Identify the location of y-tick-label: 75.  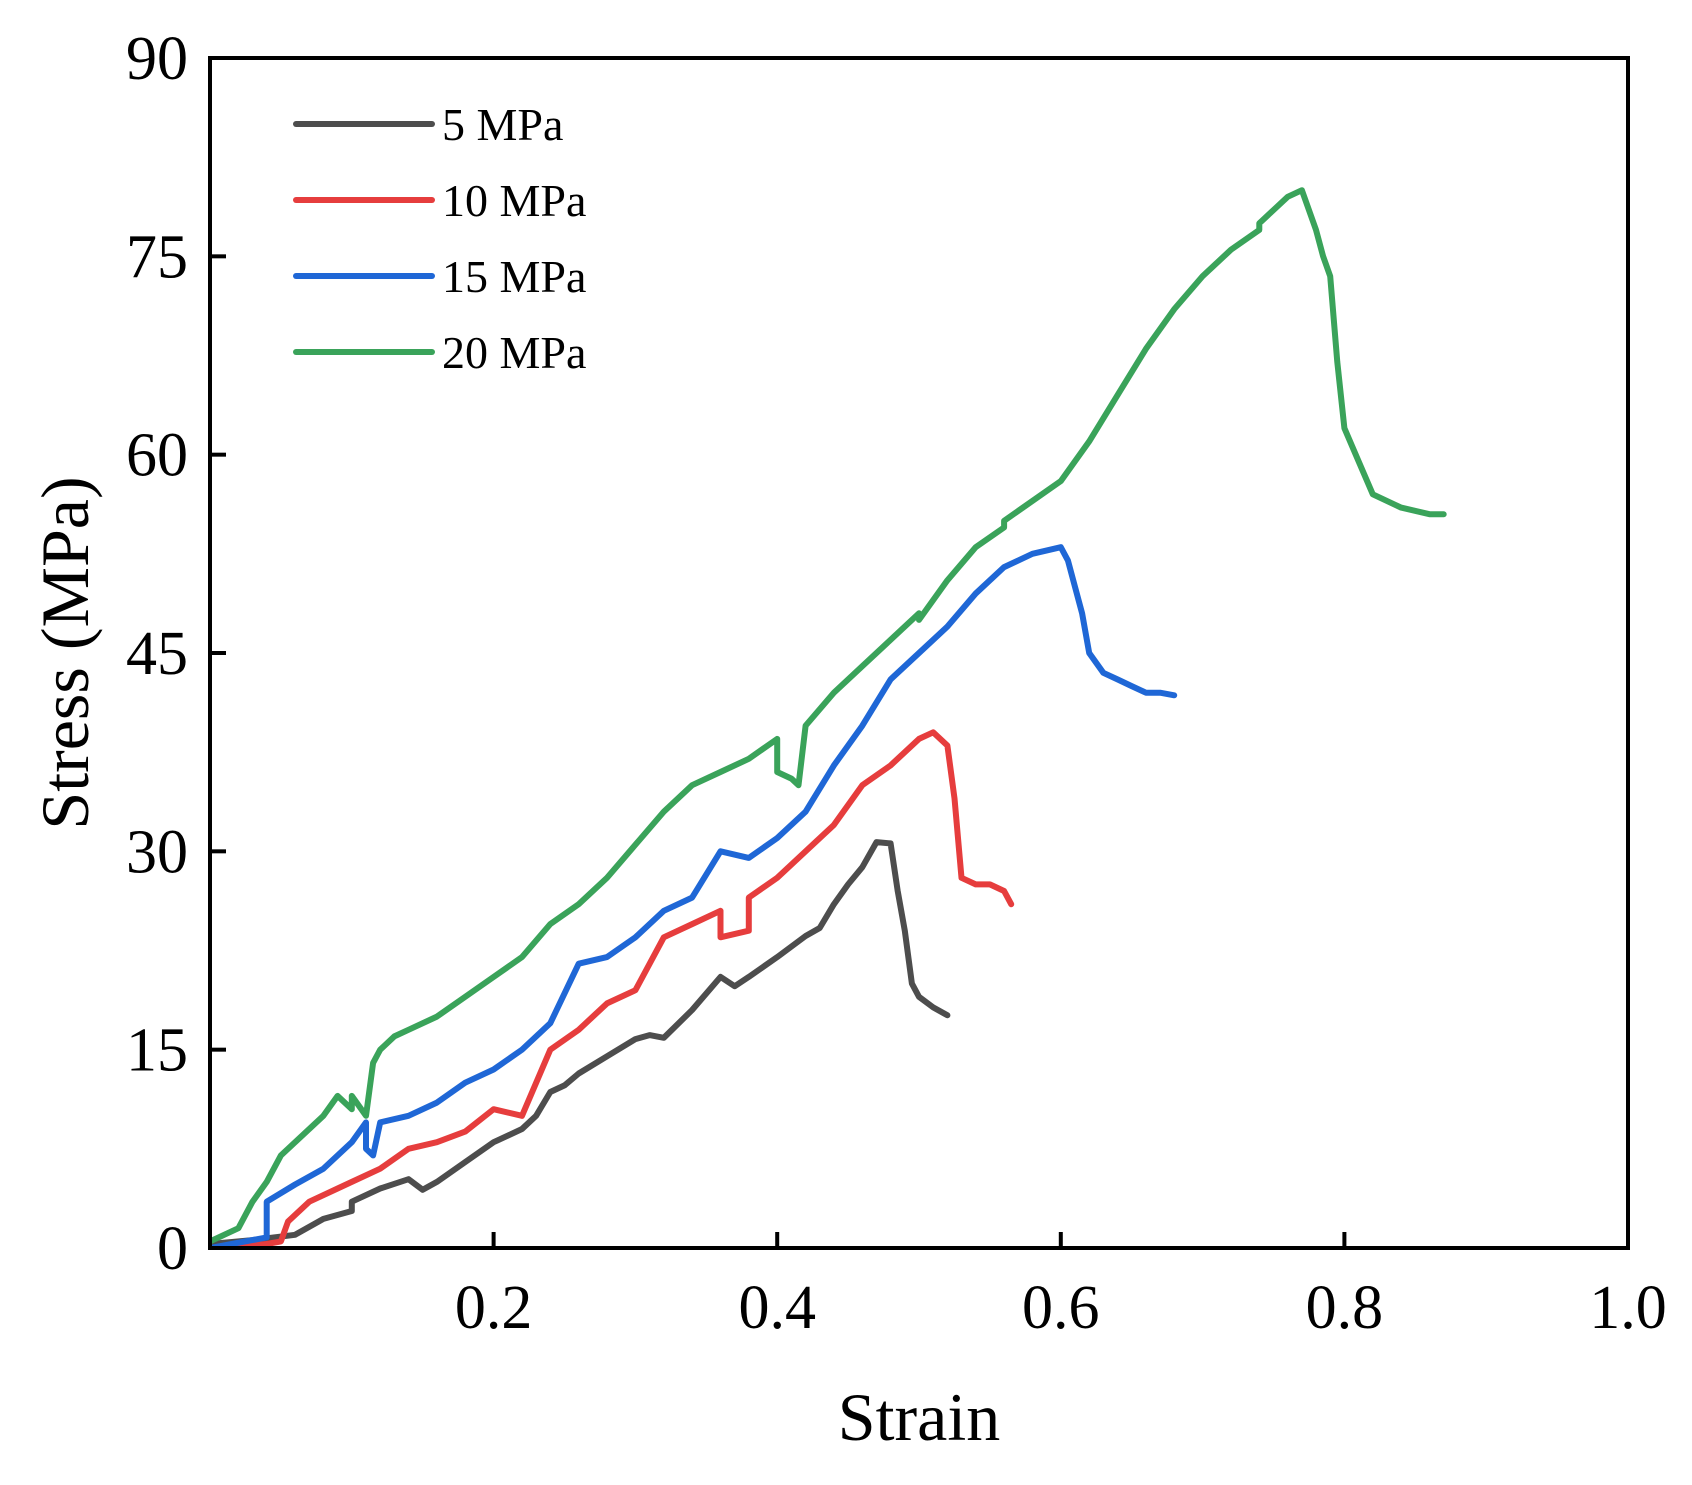
(157, 257).